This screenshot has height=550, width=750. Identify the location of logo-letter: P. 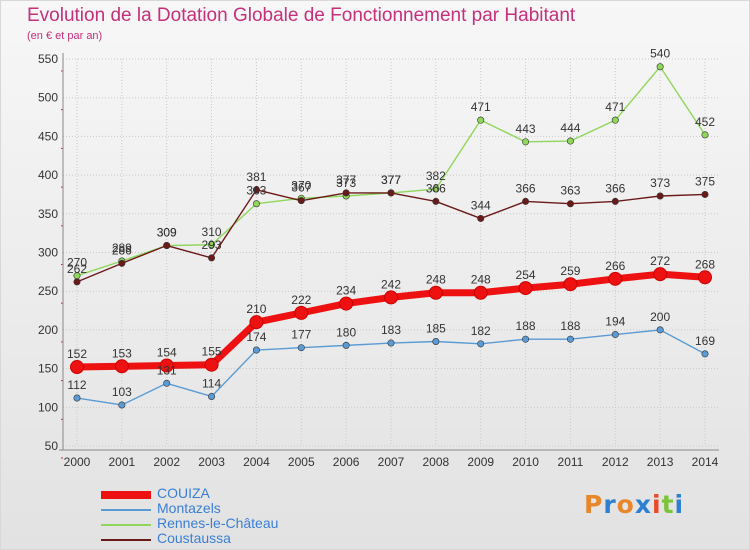
(594, 504).